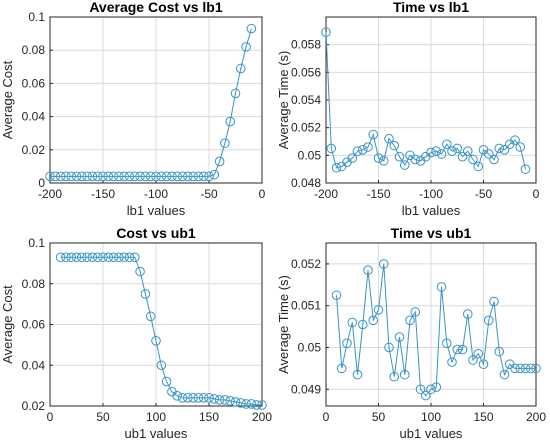  What do you see at coordinates (156, 233) in the screenshot?
I see `chart-title: Cost vs ub1` at bounding box center [156, 233].